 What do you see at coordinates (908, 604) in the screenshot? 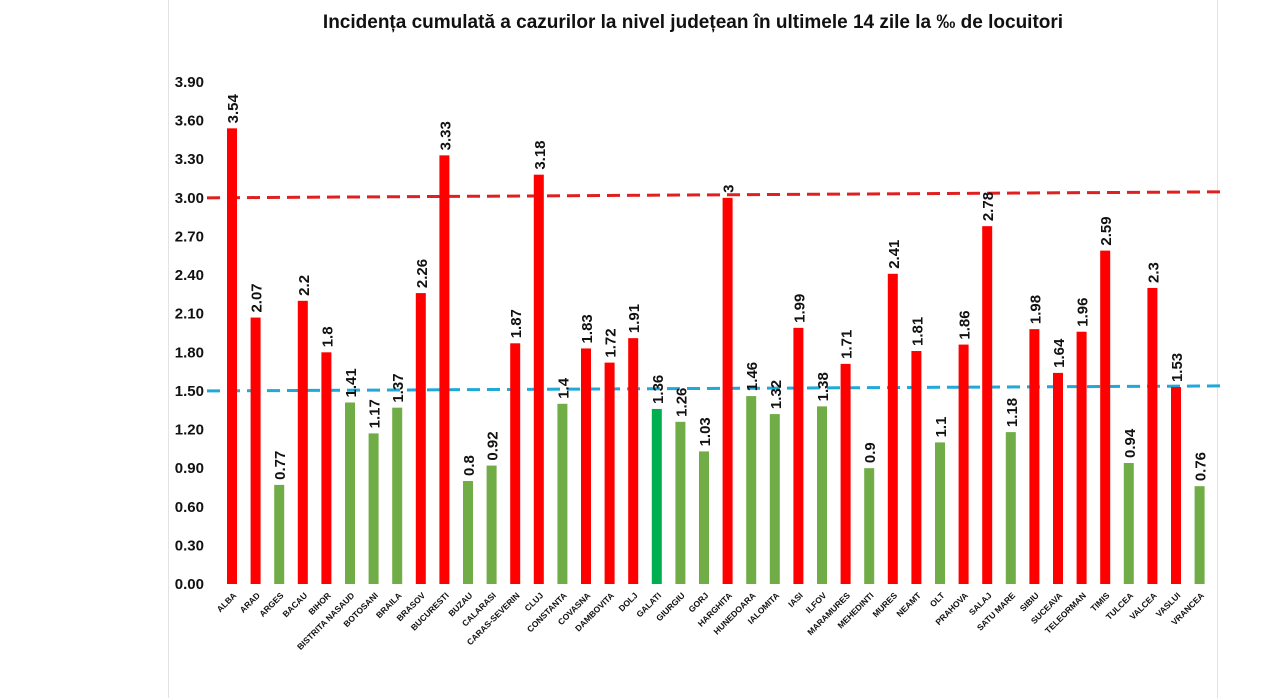
I see `x-tick-label: NEAMT` at bounding box center [908, 604].